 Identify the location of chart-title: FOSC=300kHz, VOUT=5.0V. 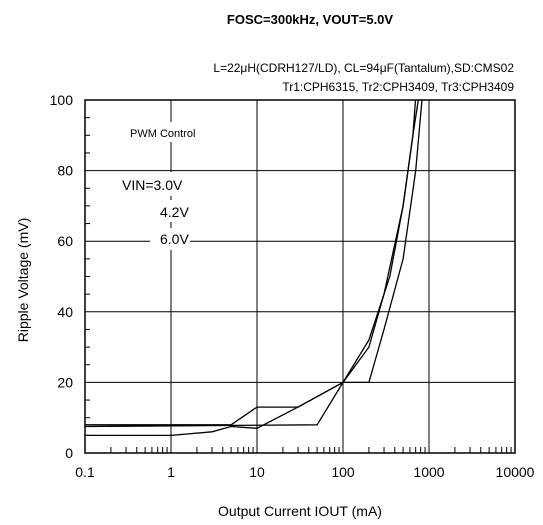
(310, 19).